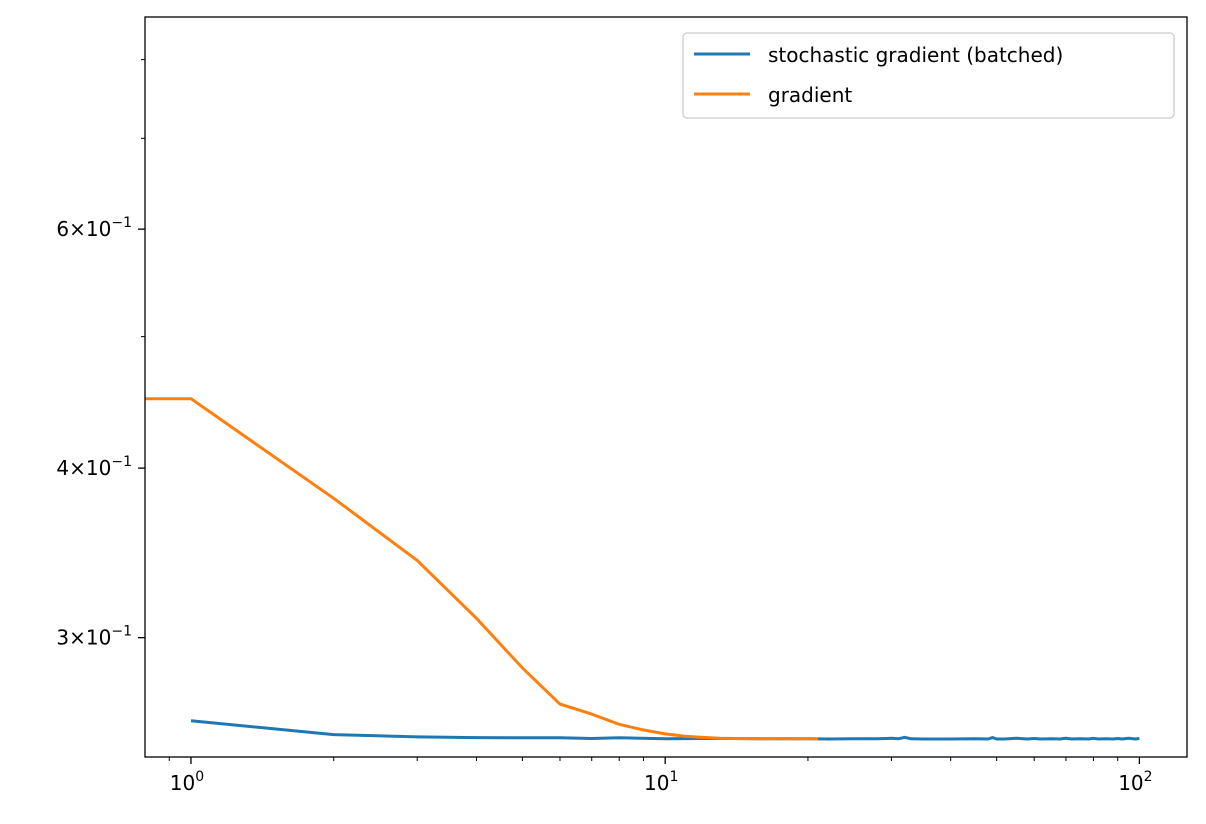 The width and height of the screenshot is (1206, 824). I want to click on y-tick-label: 4×10⁻¹, so click(94, 467).